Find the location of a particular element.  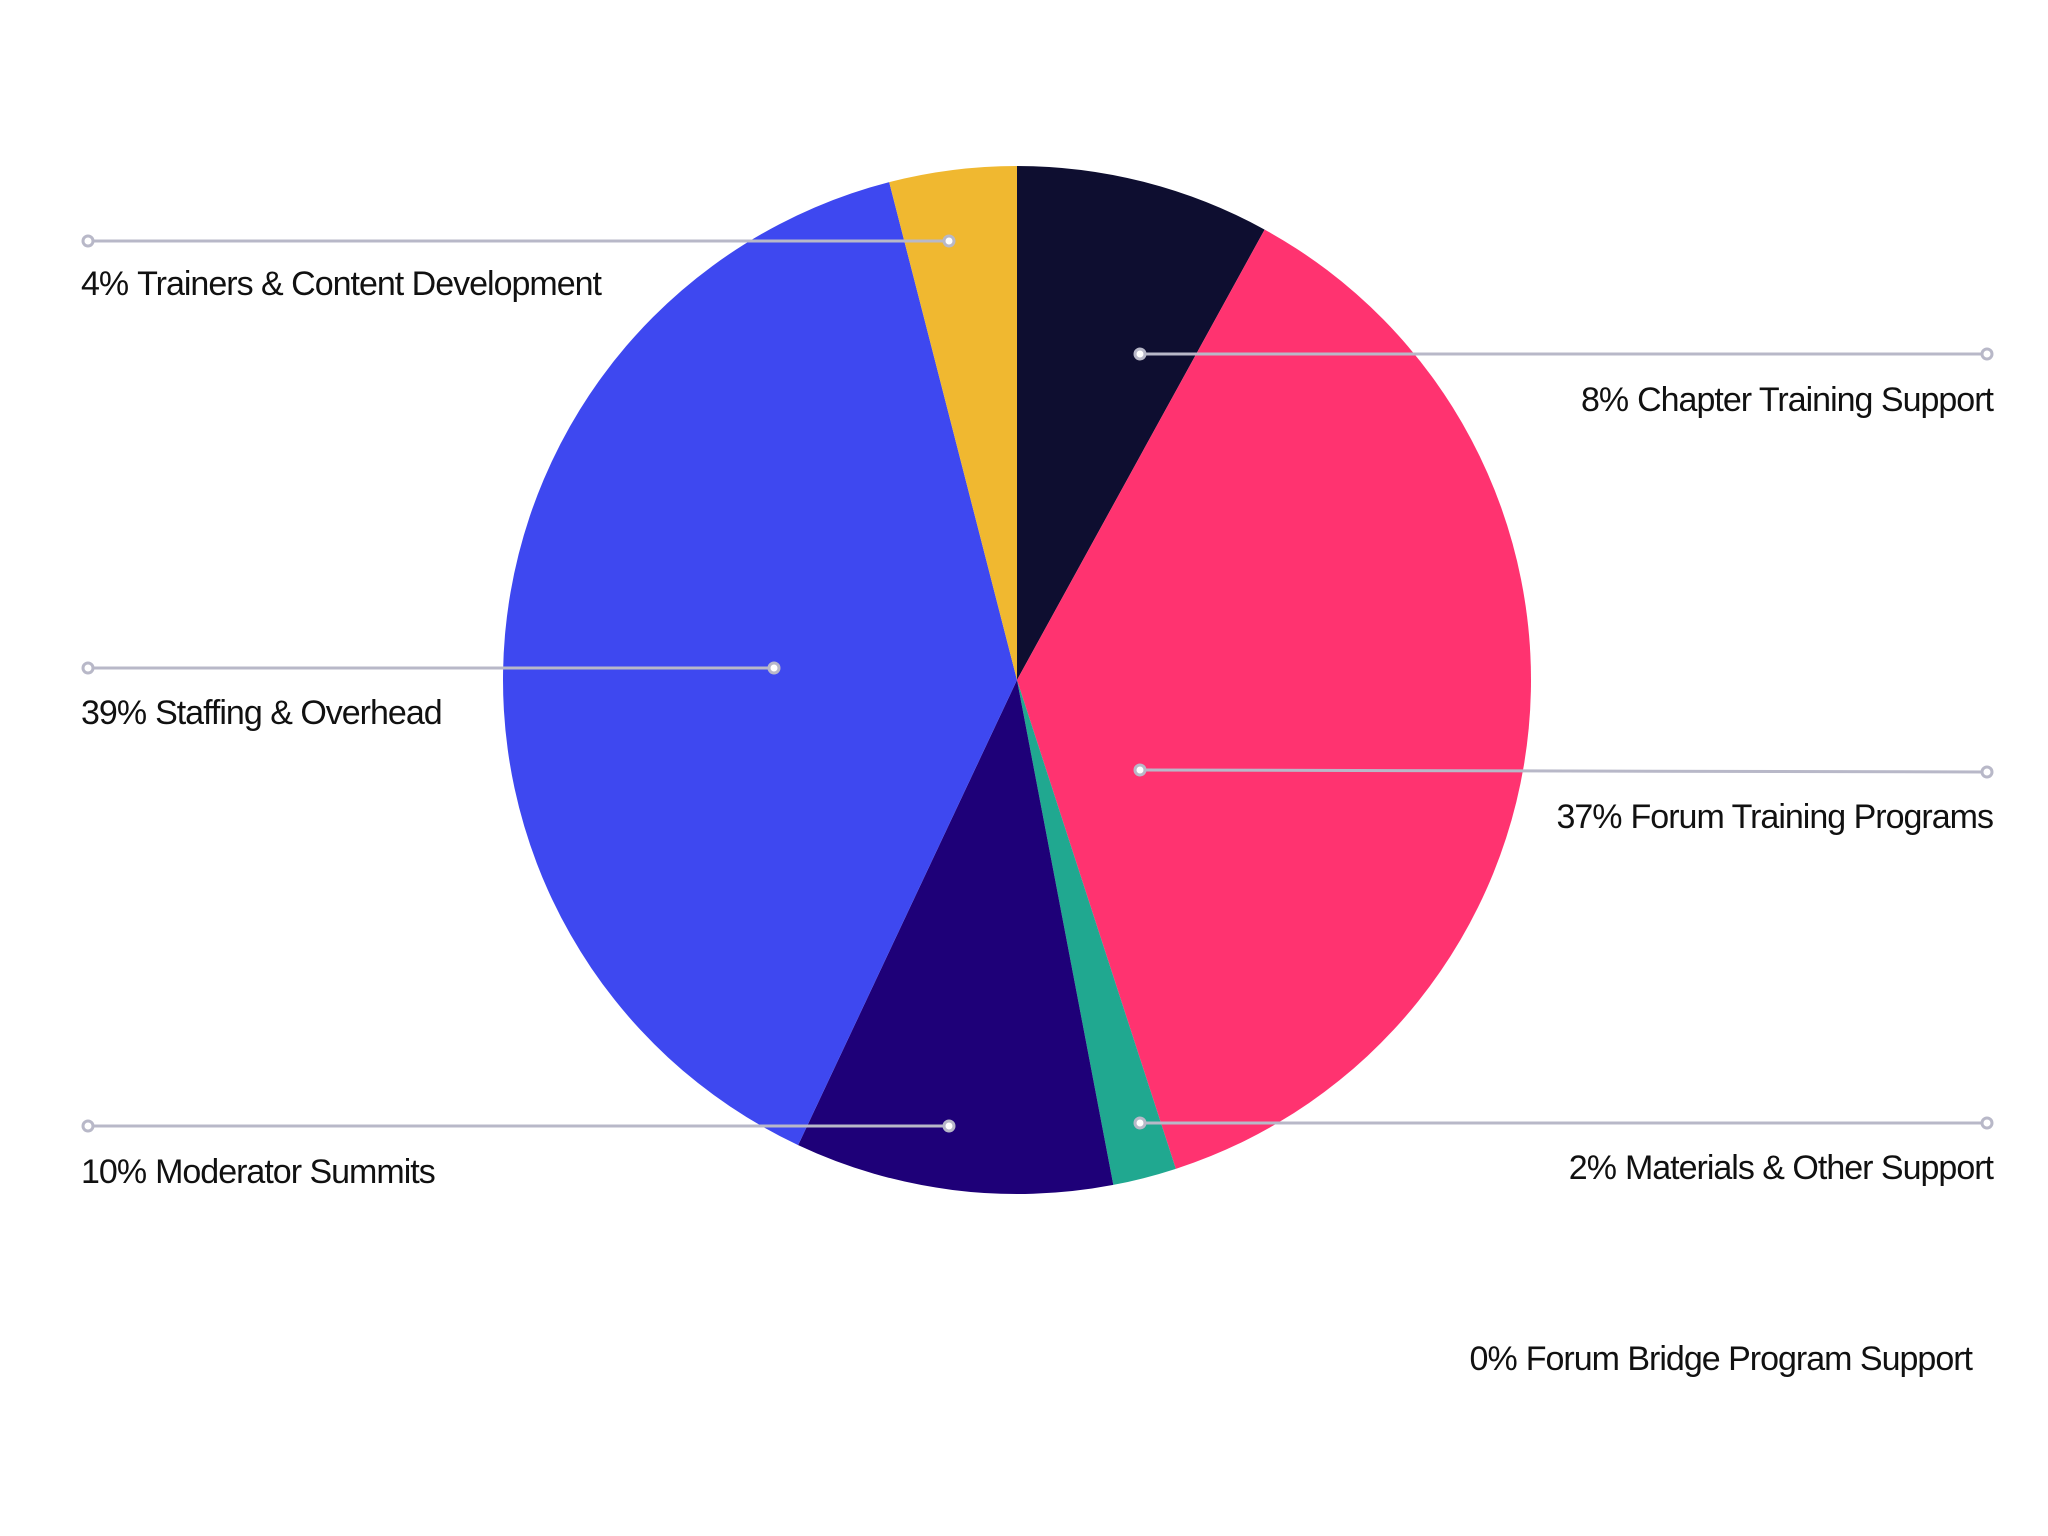

slice-label: 10% Moderator Summits is located at coordinates (258, 1172).